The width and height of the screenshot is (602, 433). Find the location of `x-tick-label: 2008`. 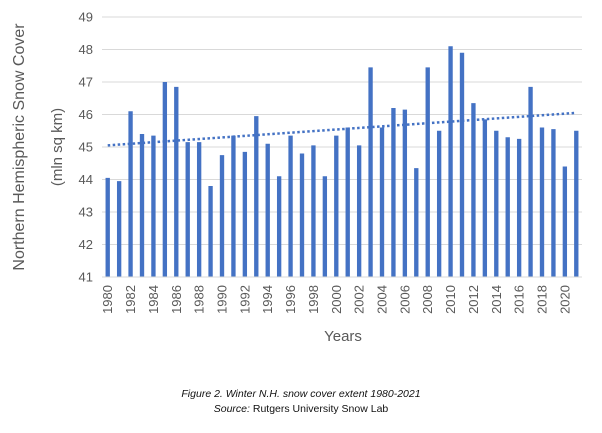

x-tick-label: 2008 is located at coordinates (427, 299).